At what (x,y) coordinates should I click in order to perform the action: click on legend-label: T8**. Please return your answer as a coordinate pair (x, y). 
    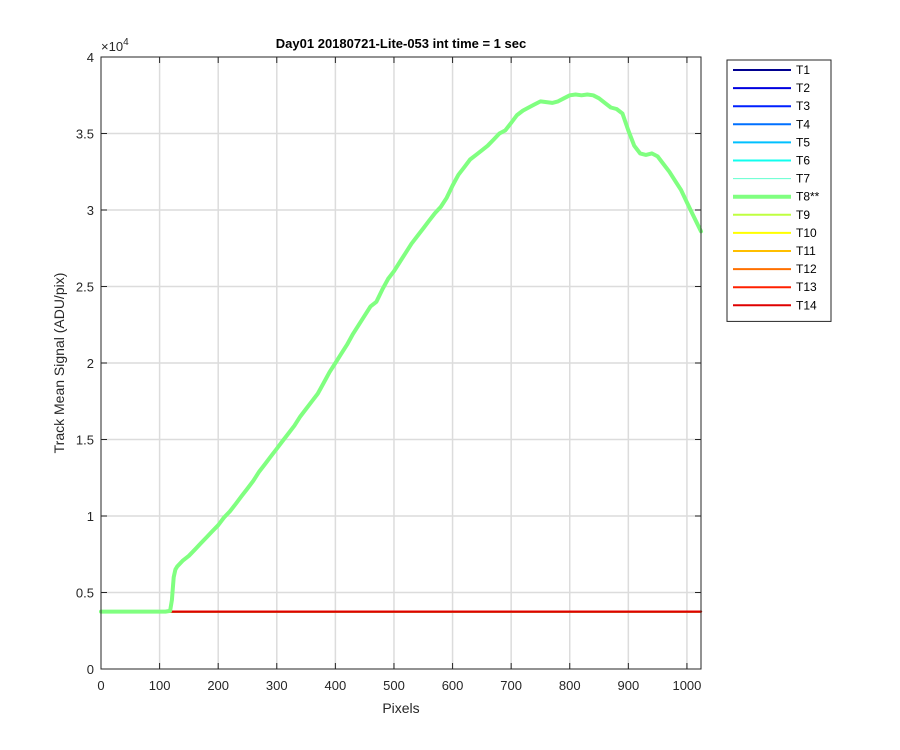
    Looking at the image, I should click on (808, 197).